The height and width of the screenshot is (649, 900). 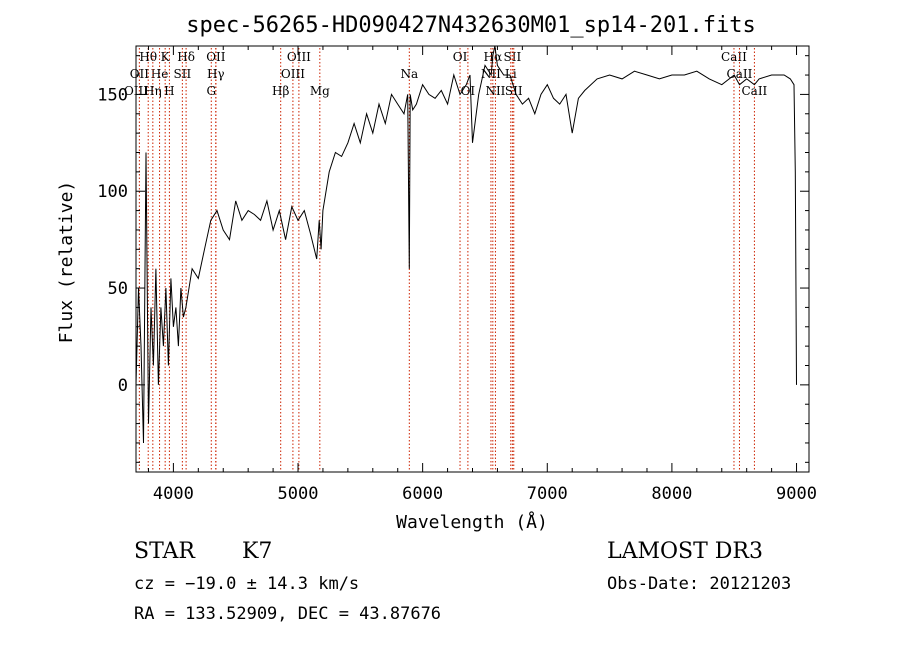 I want to click on x-axis-label: Wavelength (Å), so click(x=472, y=522).